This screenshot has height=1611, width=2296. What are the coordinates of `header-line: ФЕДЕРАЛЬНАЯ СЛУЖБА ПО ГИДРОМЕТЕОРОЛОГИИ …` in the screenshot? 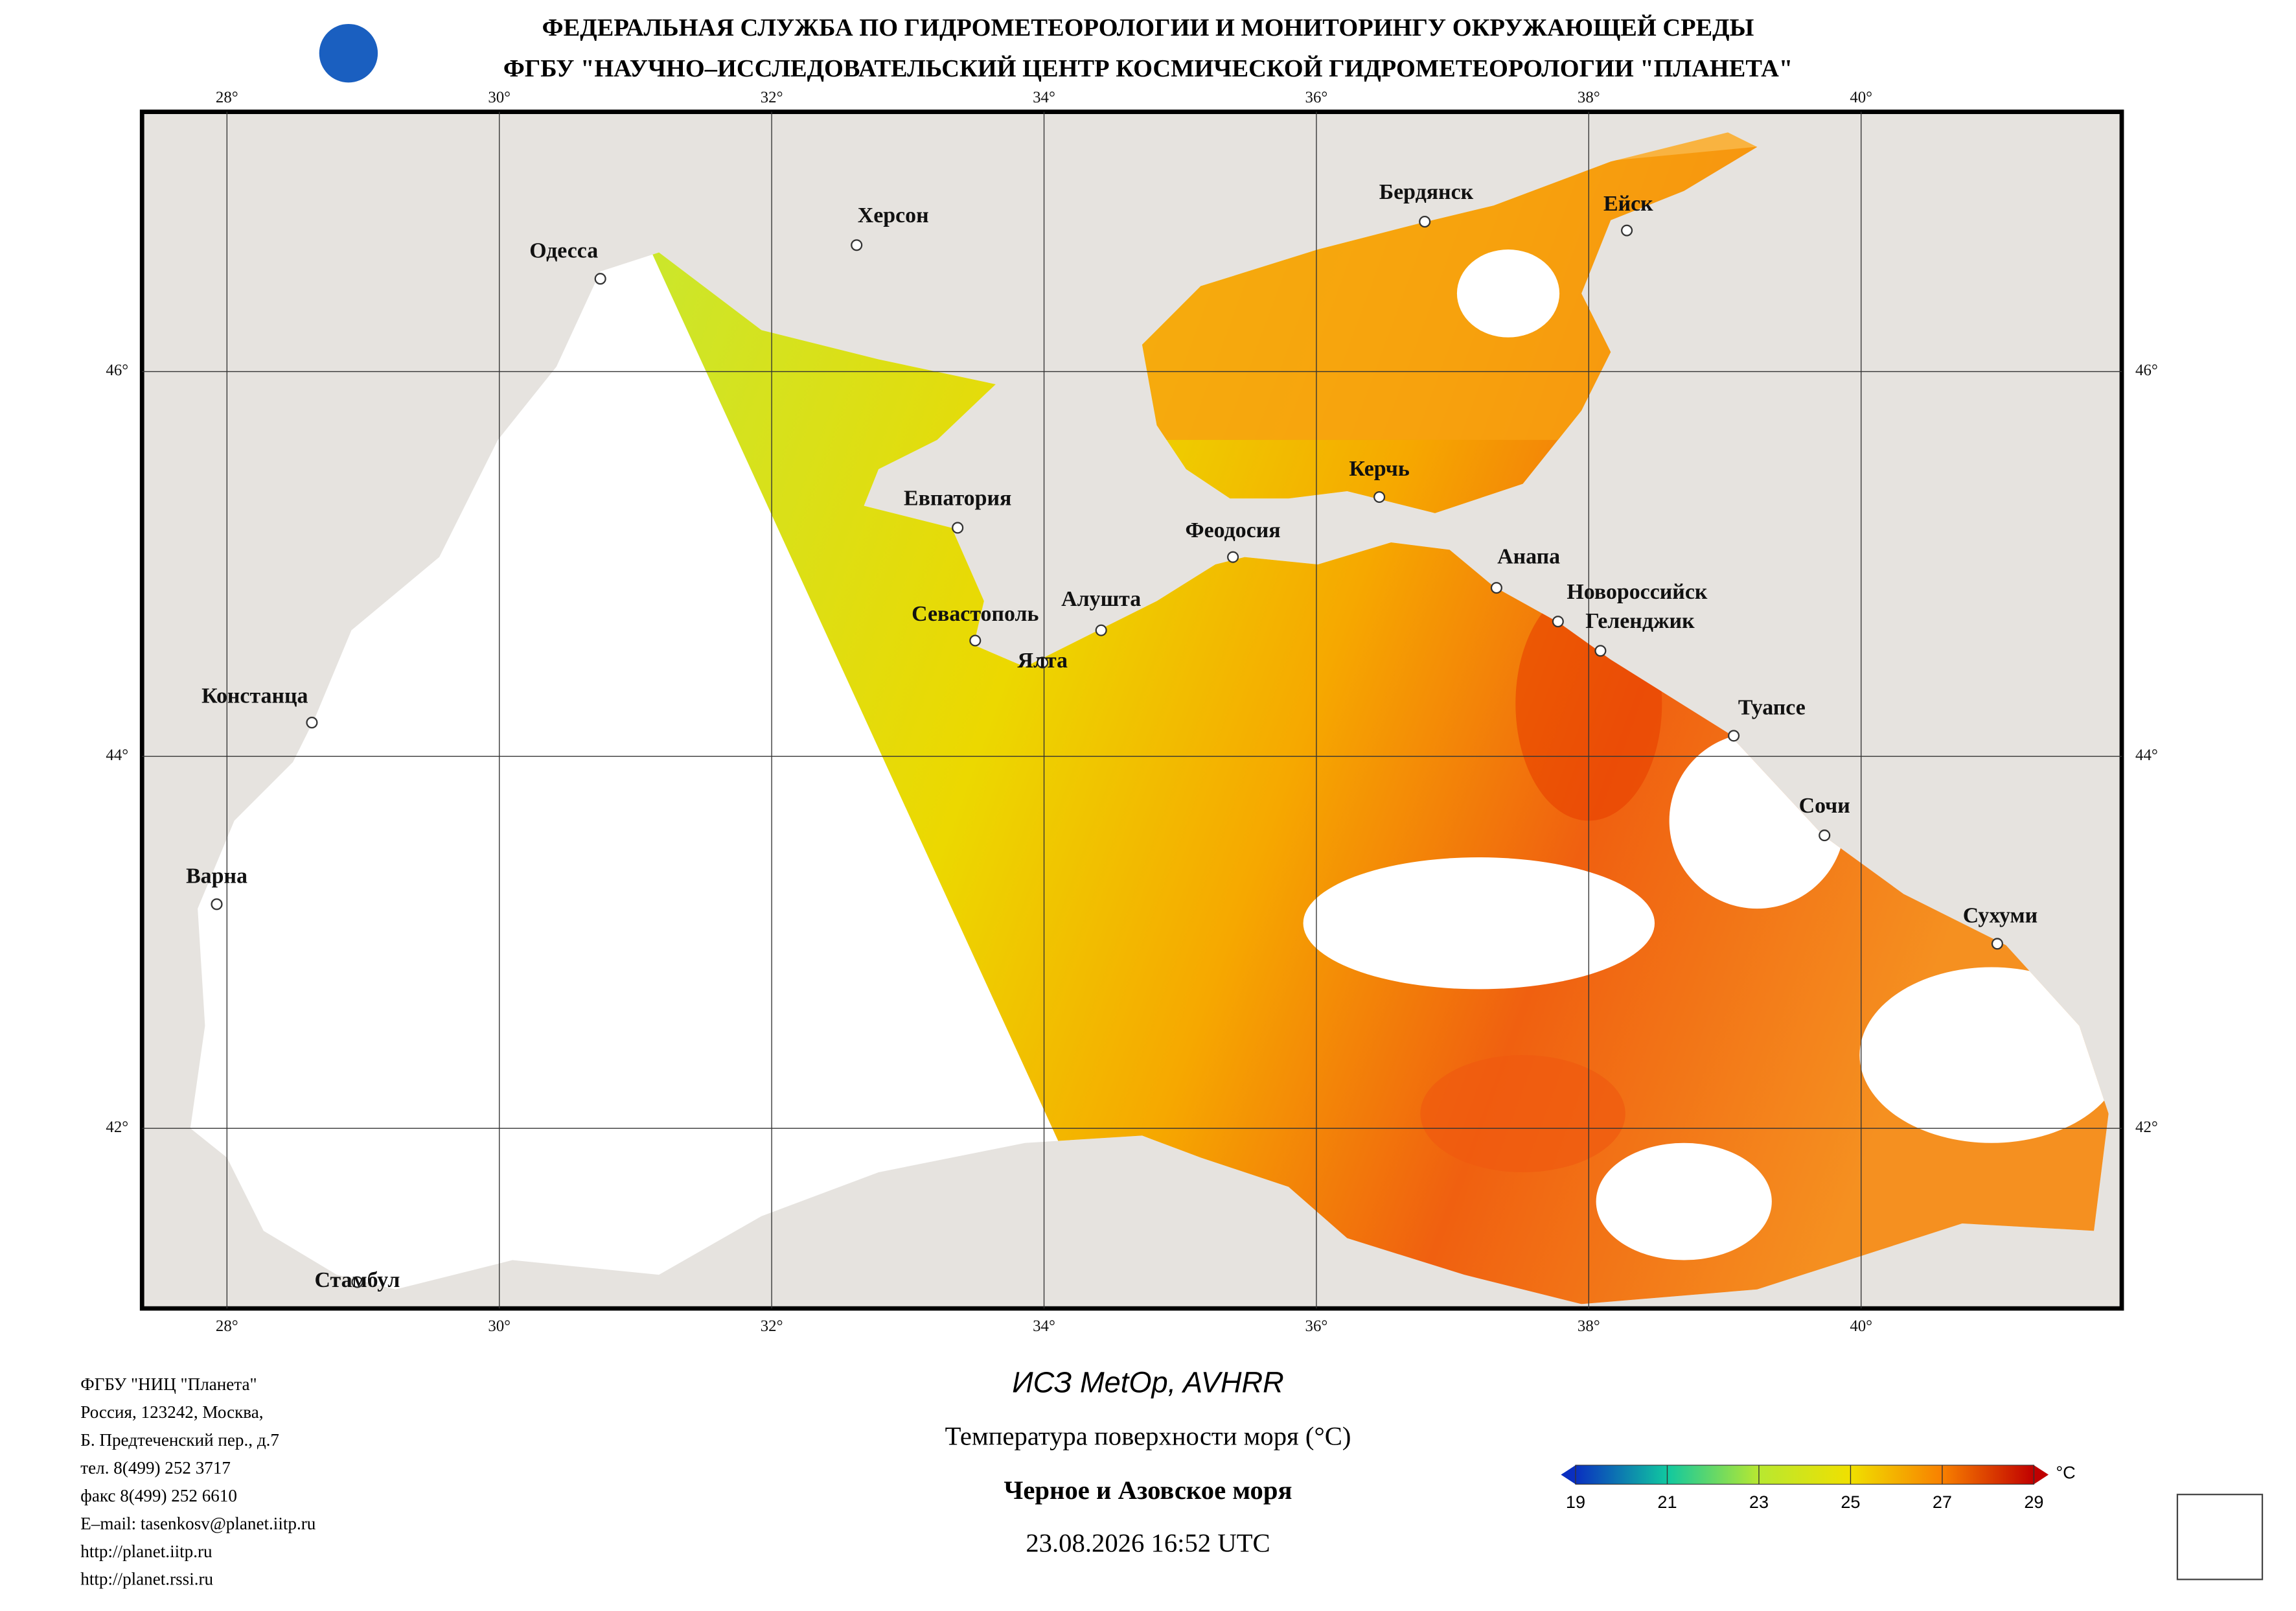 It's located at (1148, 27).